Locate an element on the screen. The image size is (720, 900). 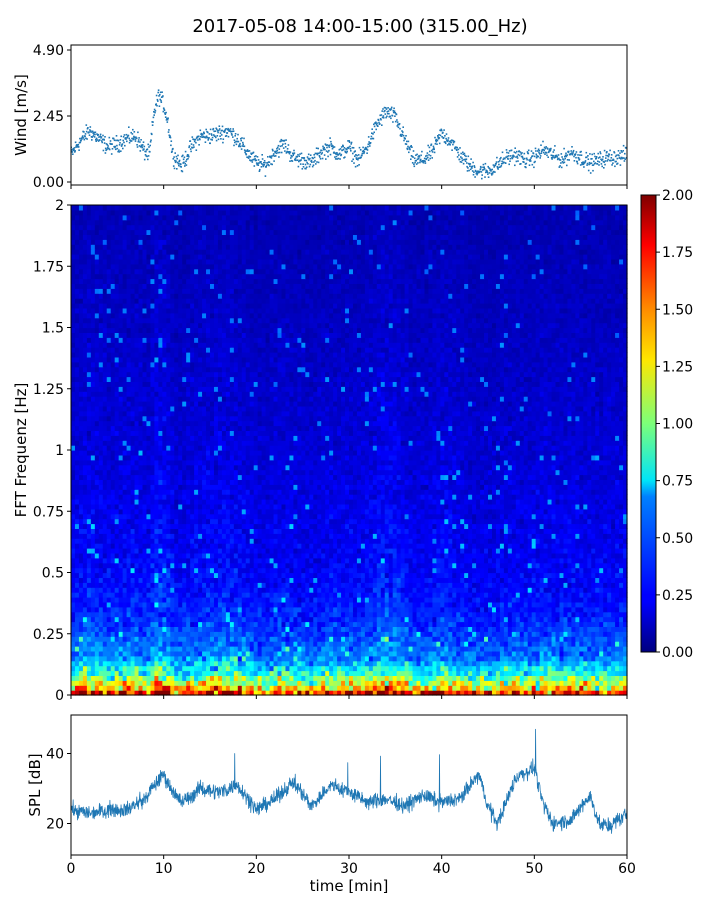
figure-title: 2017-05-08 14:00-15:00 (315.00_Hz) is located at coordinates (359, 26).